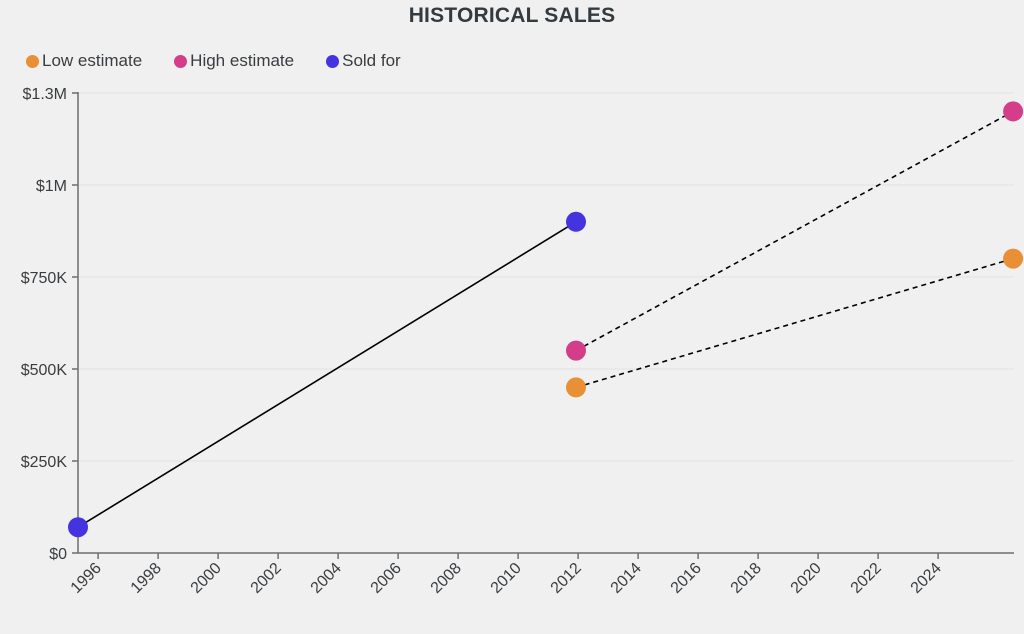 Image resolution: width=1024 pixels, height=634 pixels. I want to click on chart-title: HISTORICAL SALES, so click(512, 15).